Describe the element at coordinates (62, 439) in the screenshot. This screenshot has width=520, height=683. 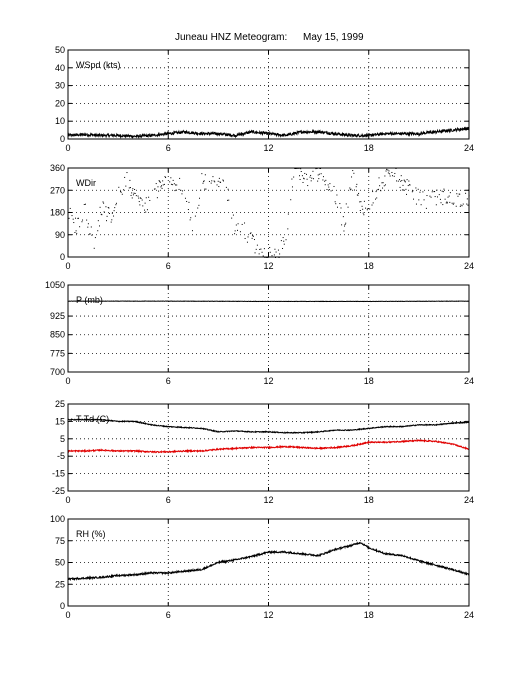
I see `ttd-ytick-label: 5` at that location.